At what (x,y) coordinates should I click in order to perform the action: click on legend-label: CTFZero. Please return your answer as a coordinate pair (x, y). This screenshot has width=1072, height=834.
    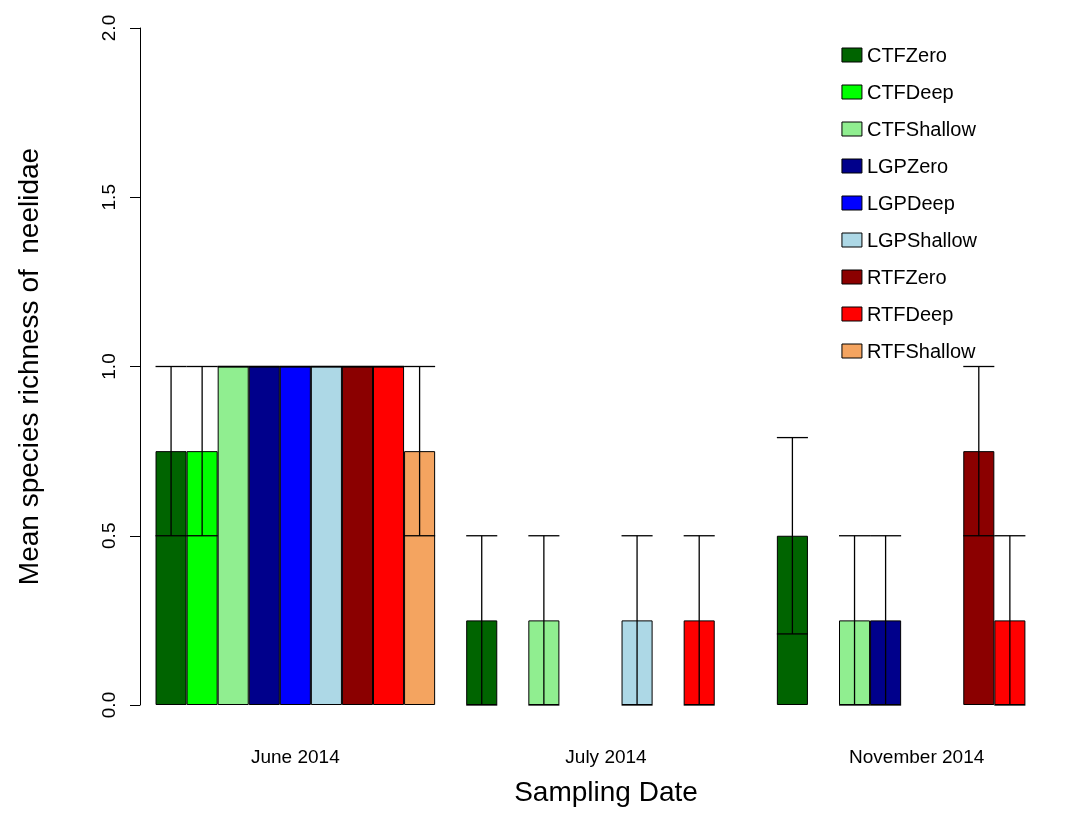
    Looking at the image, I should click on (906, 55).